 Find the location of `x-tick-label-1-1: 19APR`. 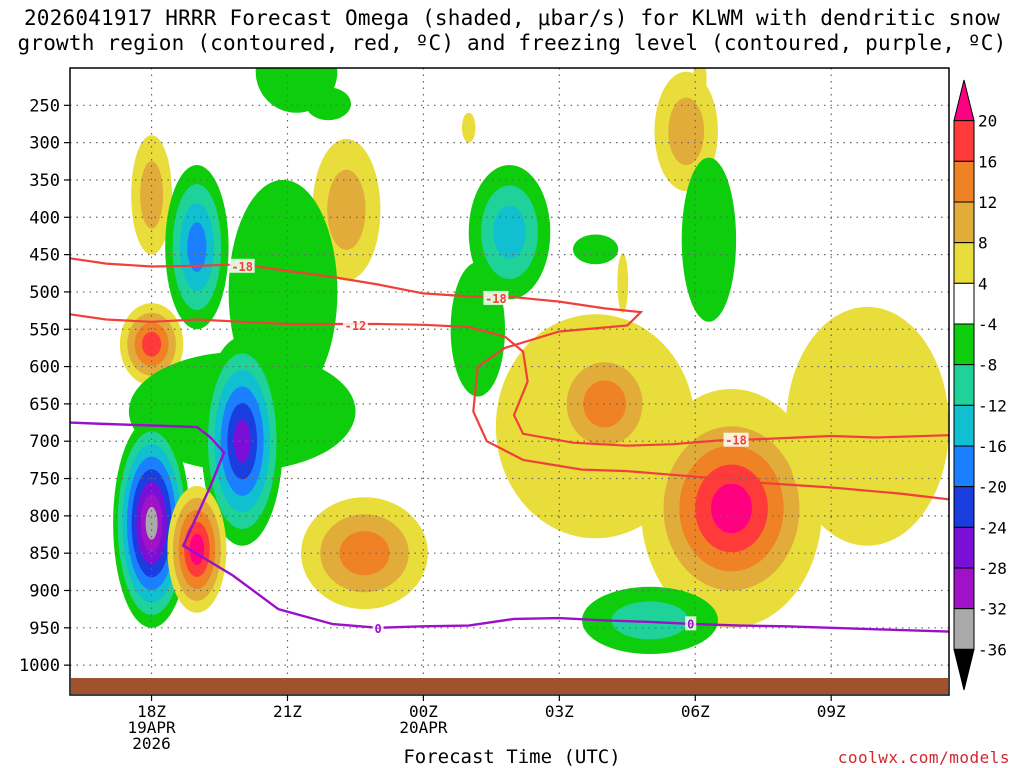

x-tick-label-1-1: 19APR is located at coordinates (151, 727).